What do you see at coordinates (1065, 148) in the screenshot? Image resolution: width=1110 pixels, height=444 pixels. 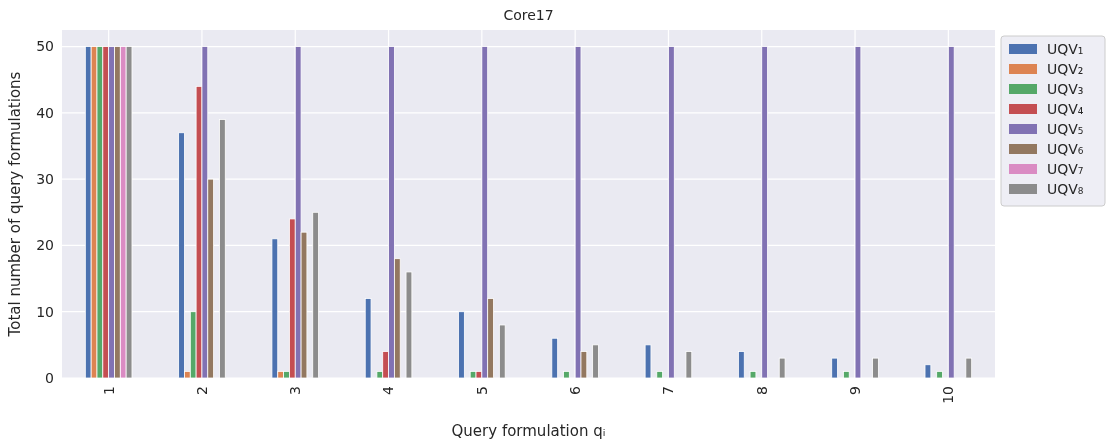 I see `legend-label: UQV₆` at bounding box center [1065, 148].